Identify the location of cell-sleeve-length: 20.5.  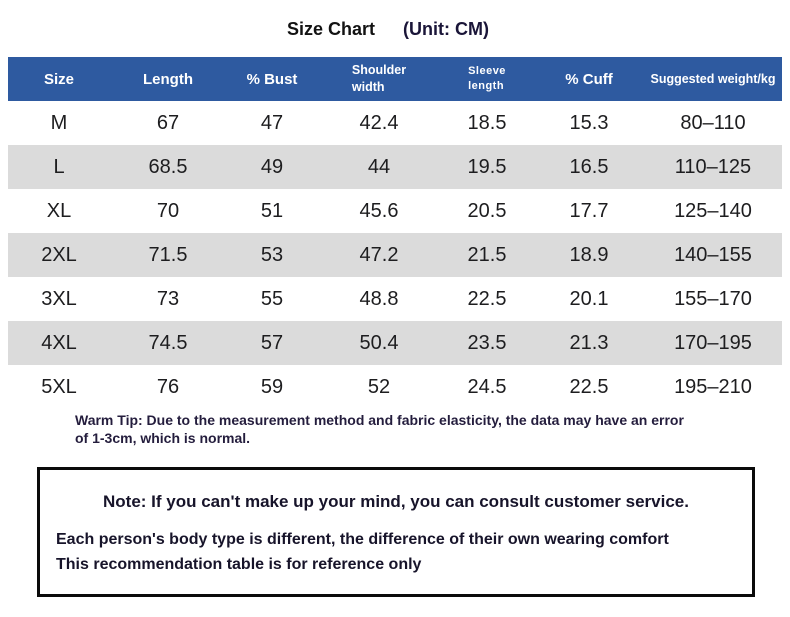
(487, 210).